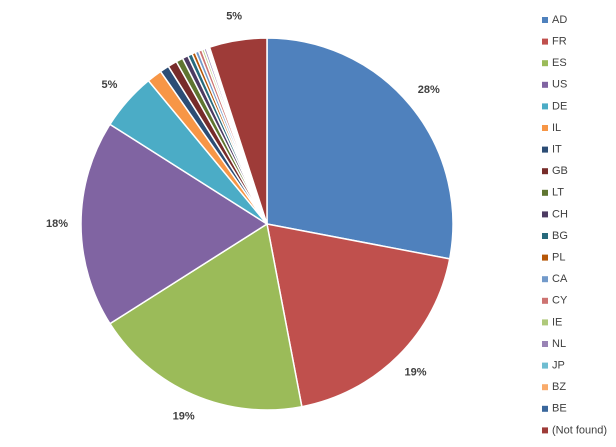 The width and height of the screenshot is (616, 447). What do you see at coordinates (579, 430) in the screenshot?
I see `legend-label: (Not found)` at bounding box center [579, 430].